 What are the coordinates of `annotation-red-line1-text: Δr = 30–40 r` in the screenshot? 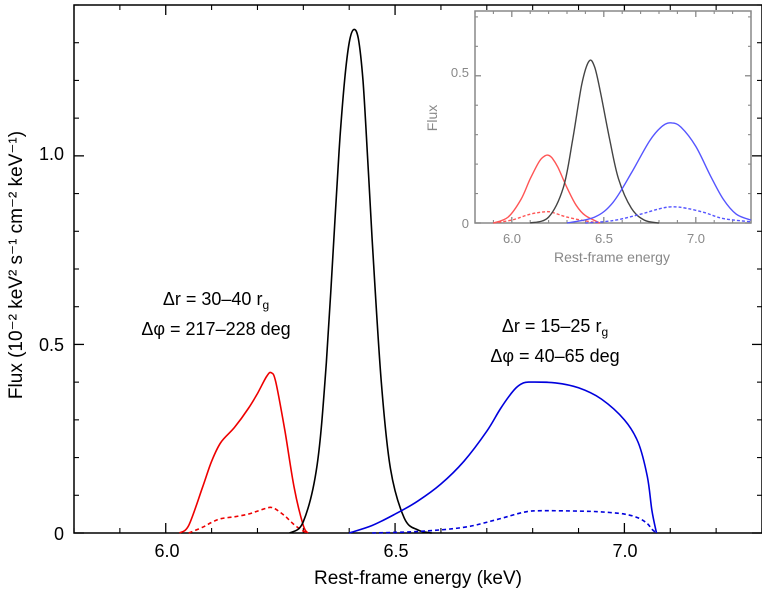 It's located at (213, 299).